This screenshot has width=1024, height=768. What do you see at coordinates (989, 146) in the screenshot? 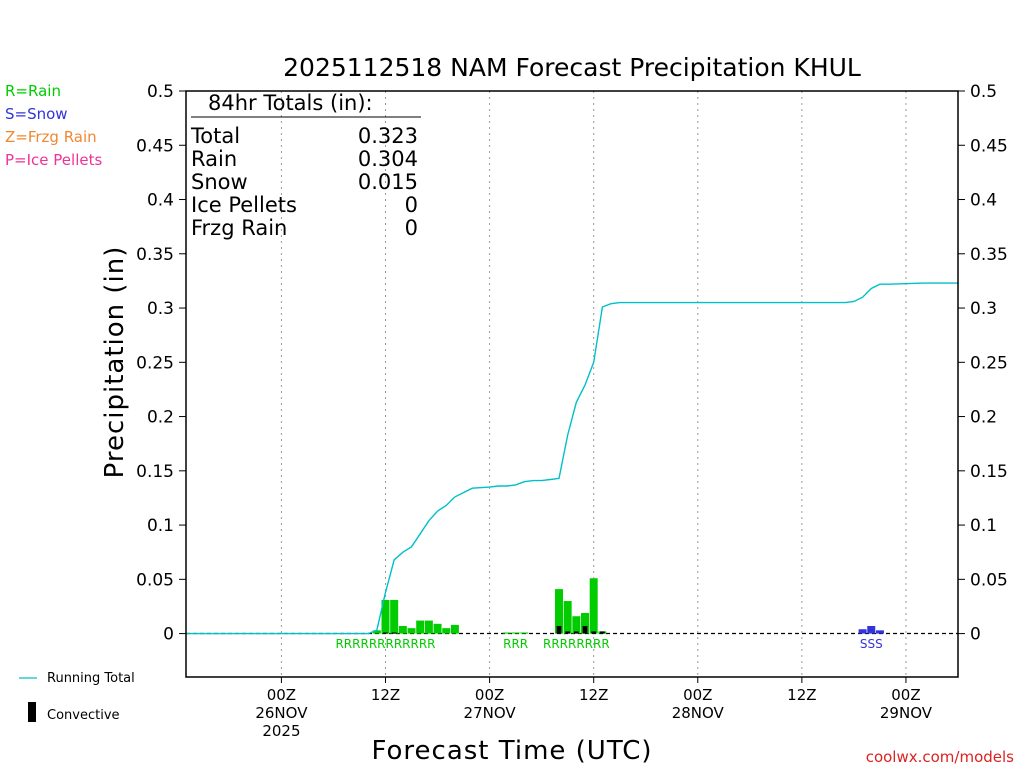
I see `y-tick-label-right-9: 0.45` at bounding box center [989, 146].